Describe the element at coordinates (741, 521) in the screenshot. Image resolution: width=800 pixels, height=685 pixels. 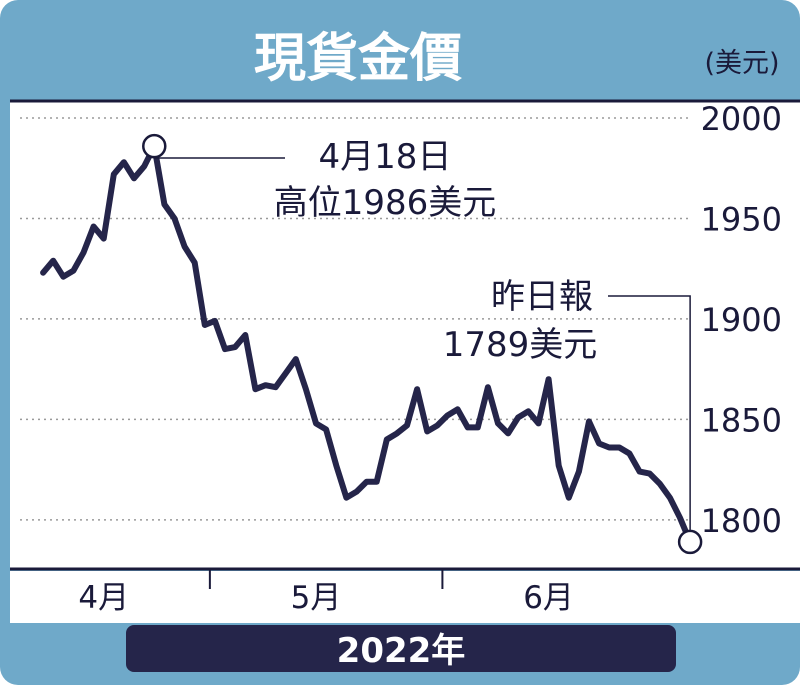
I see `y-tick-label: 1800` at that location.